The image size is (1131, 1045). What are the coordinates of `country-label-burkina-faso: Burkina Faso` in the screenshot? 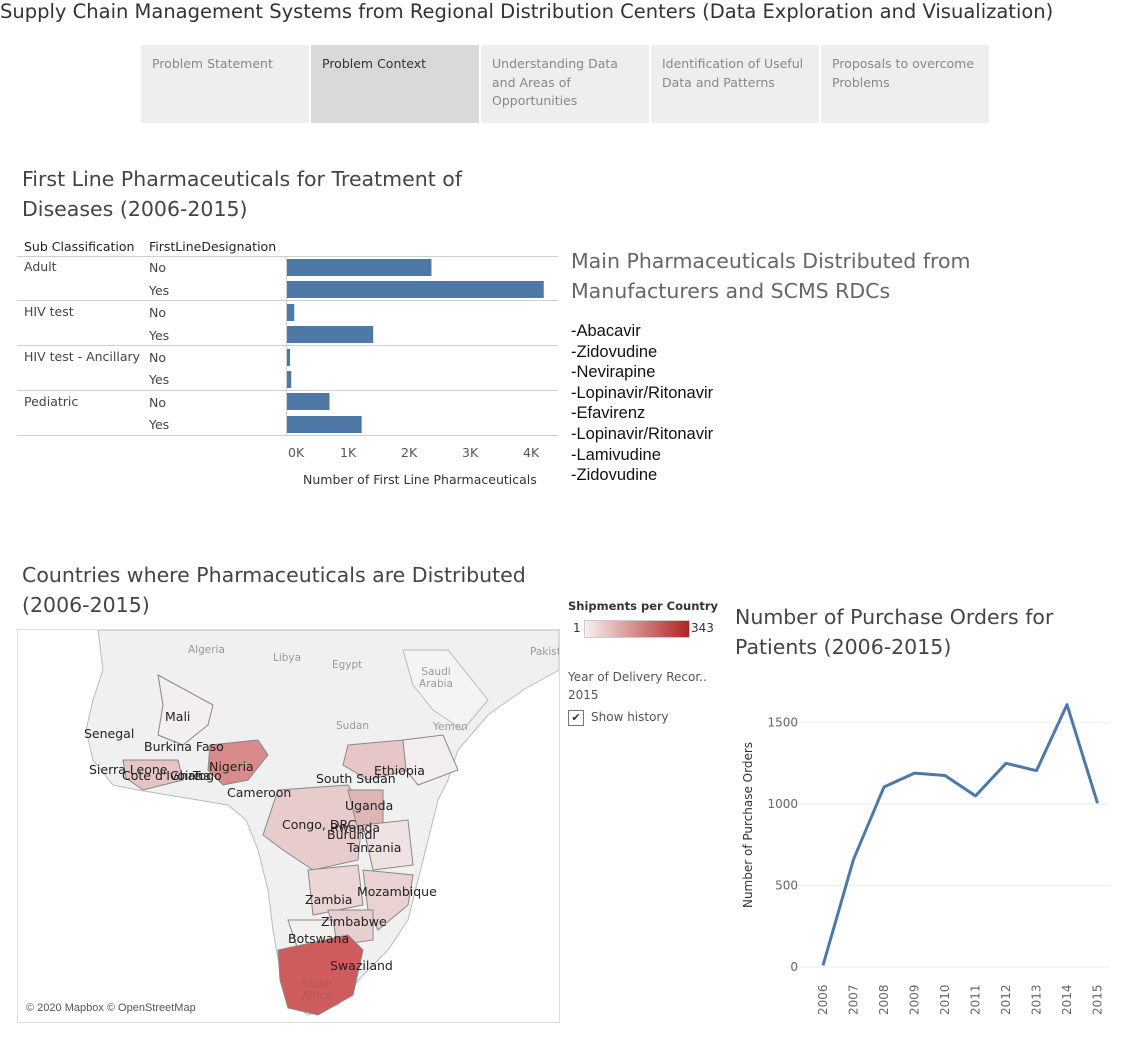 It's located at (184, 746).